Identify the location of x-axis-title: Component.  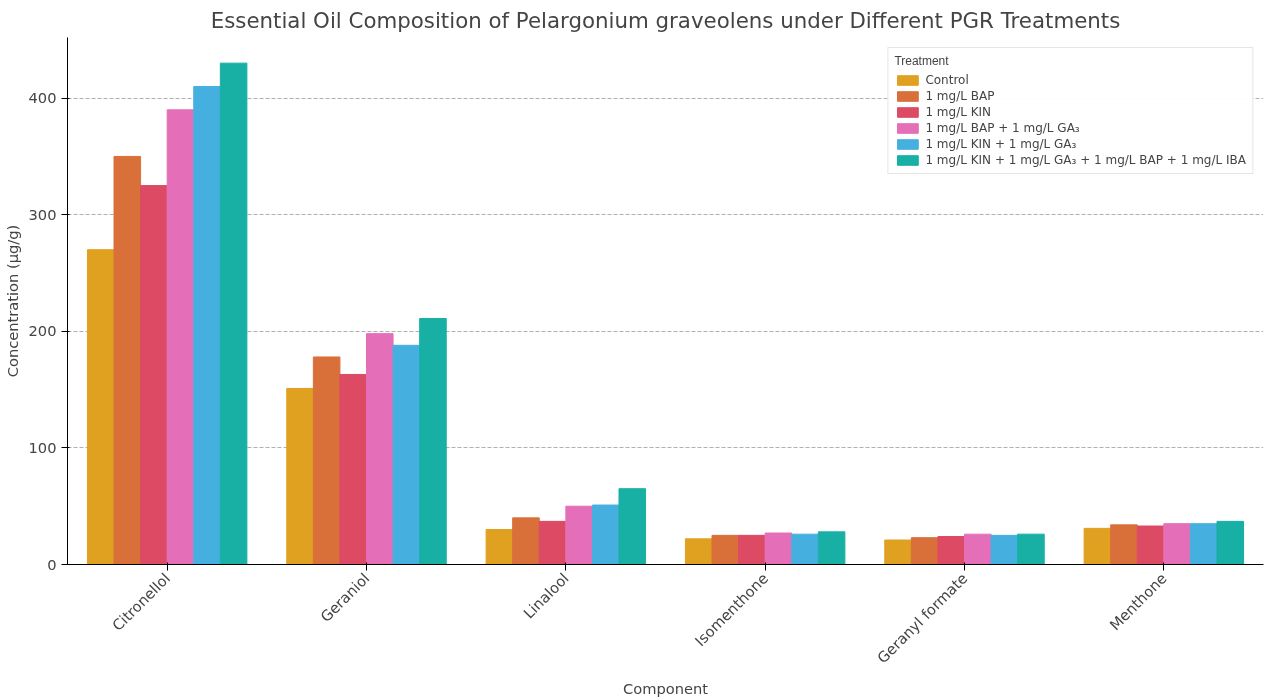
(665, 689).